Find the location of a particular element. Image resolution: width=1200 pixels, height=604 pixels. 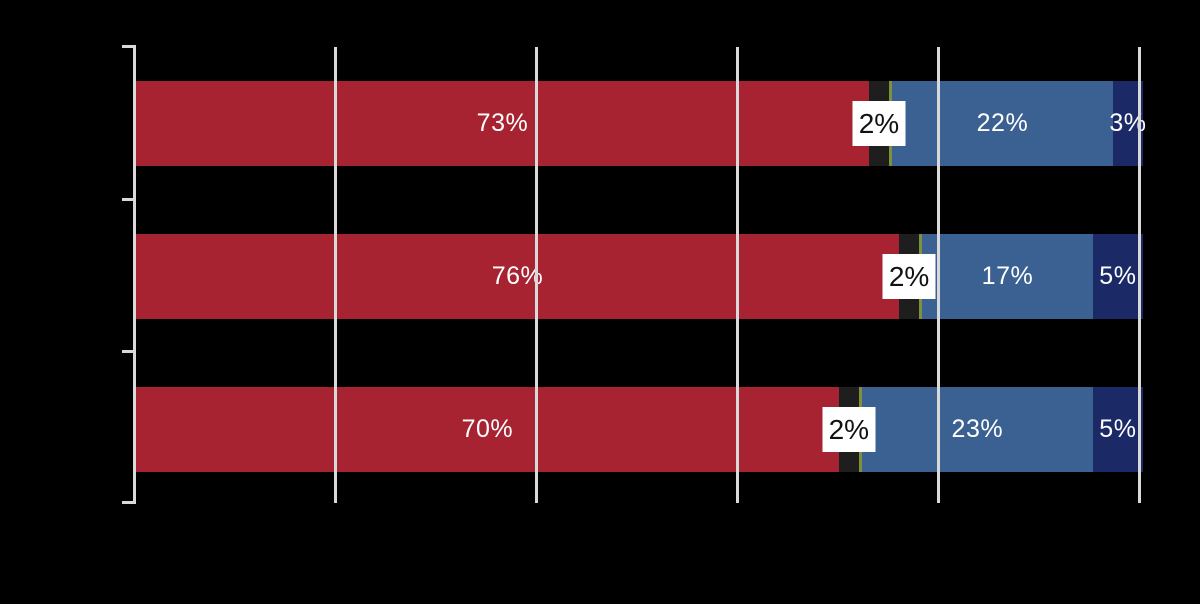

bar-segment-label: 17% is located at coordinates (1007, 276).